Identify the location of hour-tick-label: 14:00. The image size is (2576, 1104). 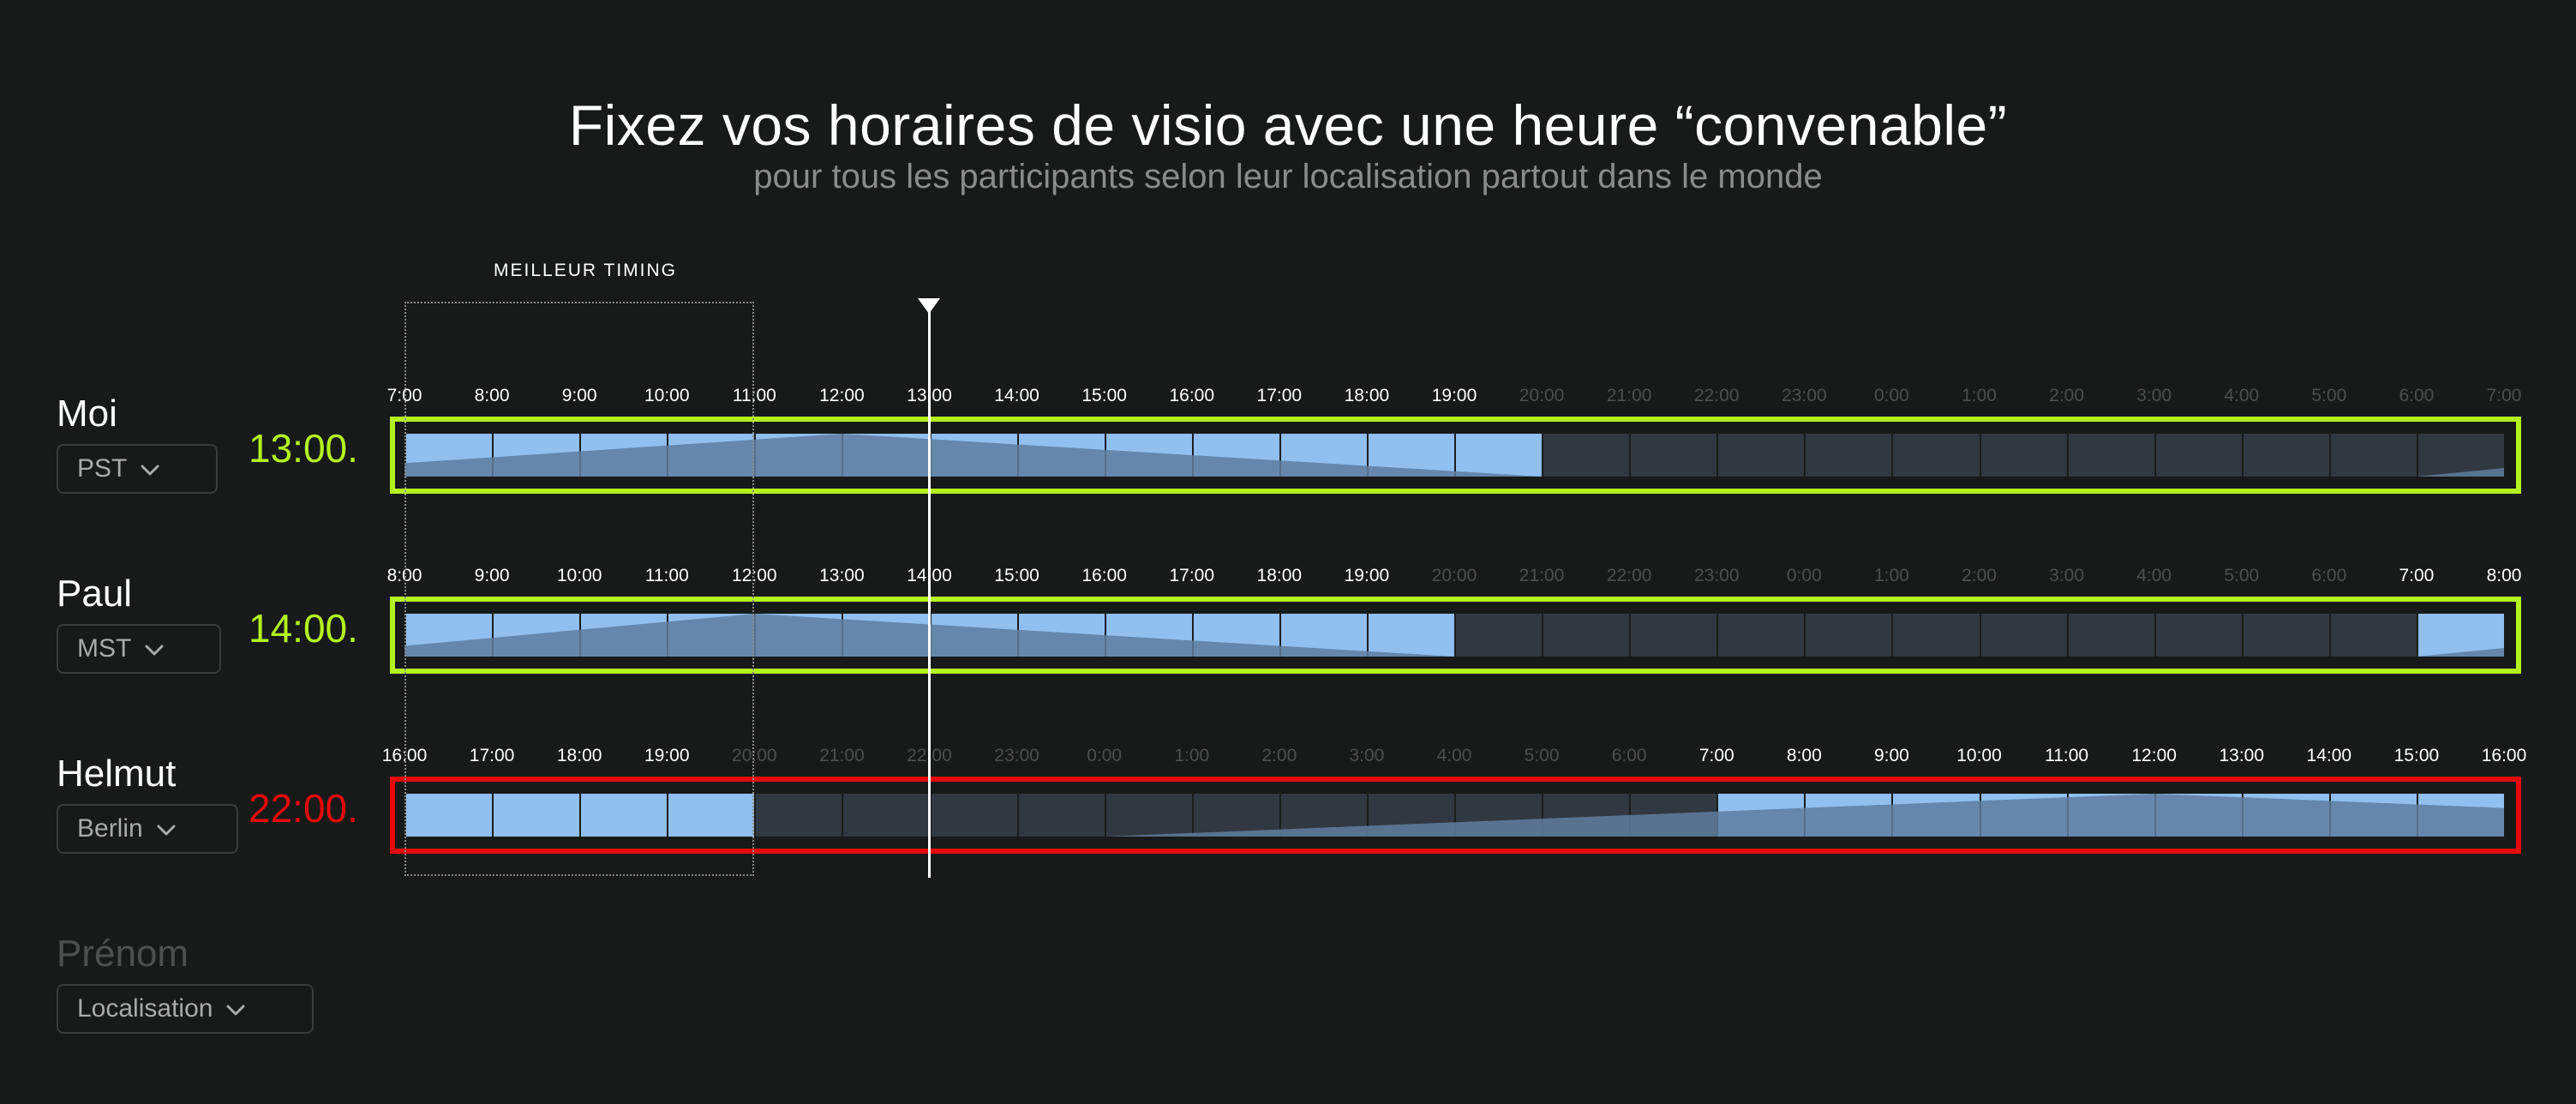
(1016, 395).